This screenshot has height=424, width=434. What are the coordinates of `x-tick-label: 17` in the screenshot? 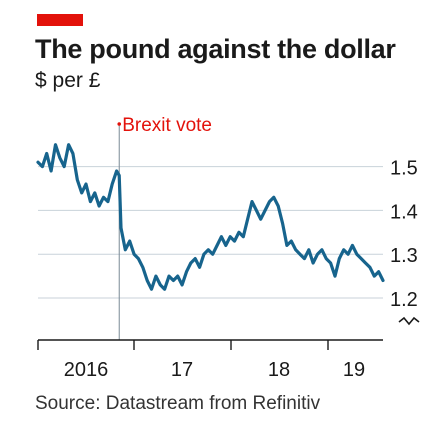 It's located at (182, 370).